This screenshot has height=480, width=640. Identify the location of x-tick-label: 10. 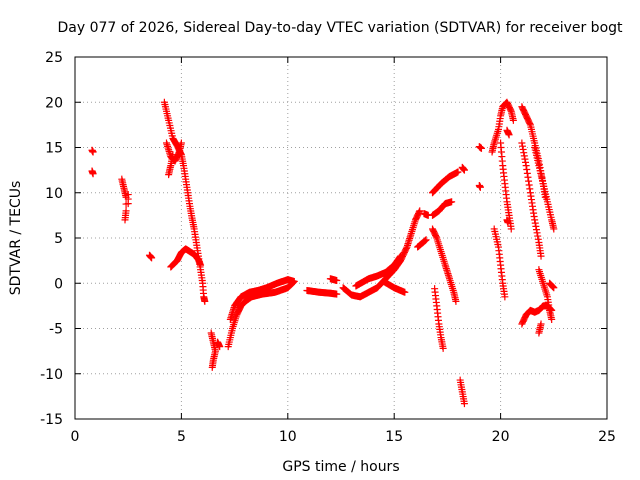
(288, 437).